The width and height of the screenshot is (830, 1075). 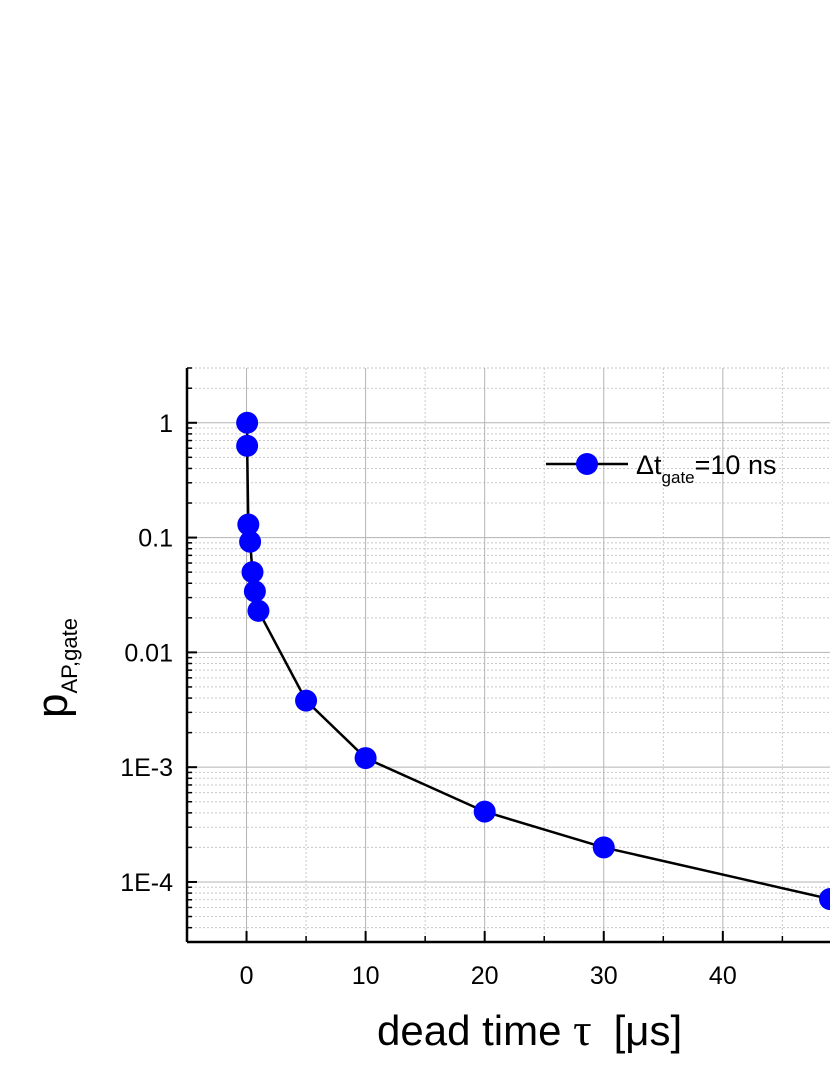 I want to click on y-axis-title-sub: AP,gate, so click(x=69, y=655).